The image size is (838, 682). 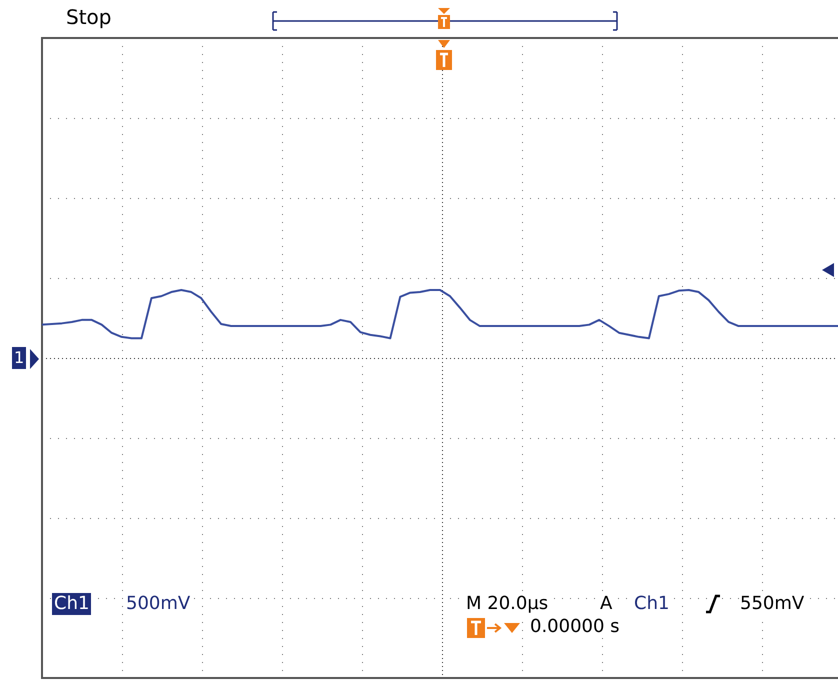 I want to click on text: Stop, so click(x=89, y=17).